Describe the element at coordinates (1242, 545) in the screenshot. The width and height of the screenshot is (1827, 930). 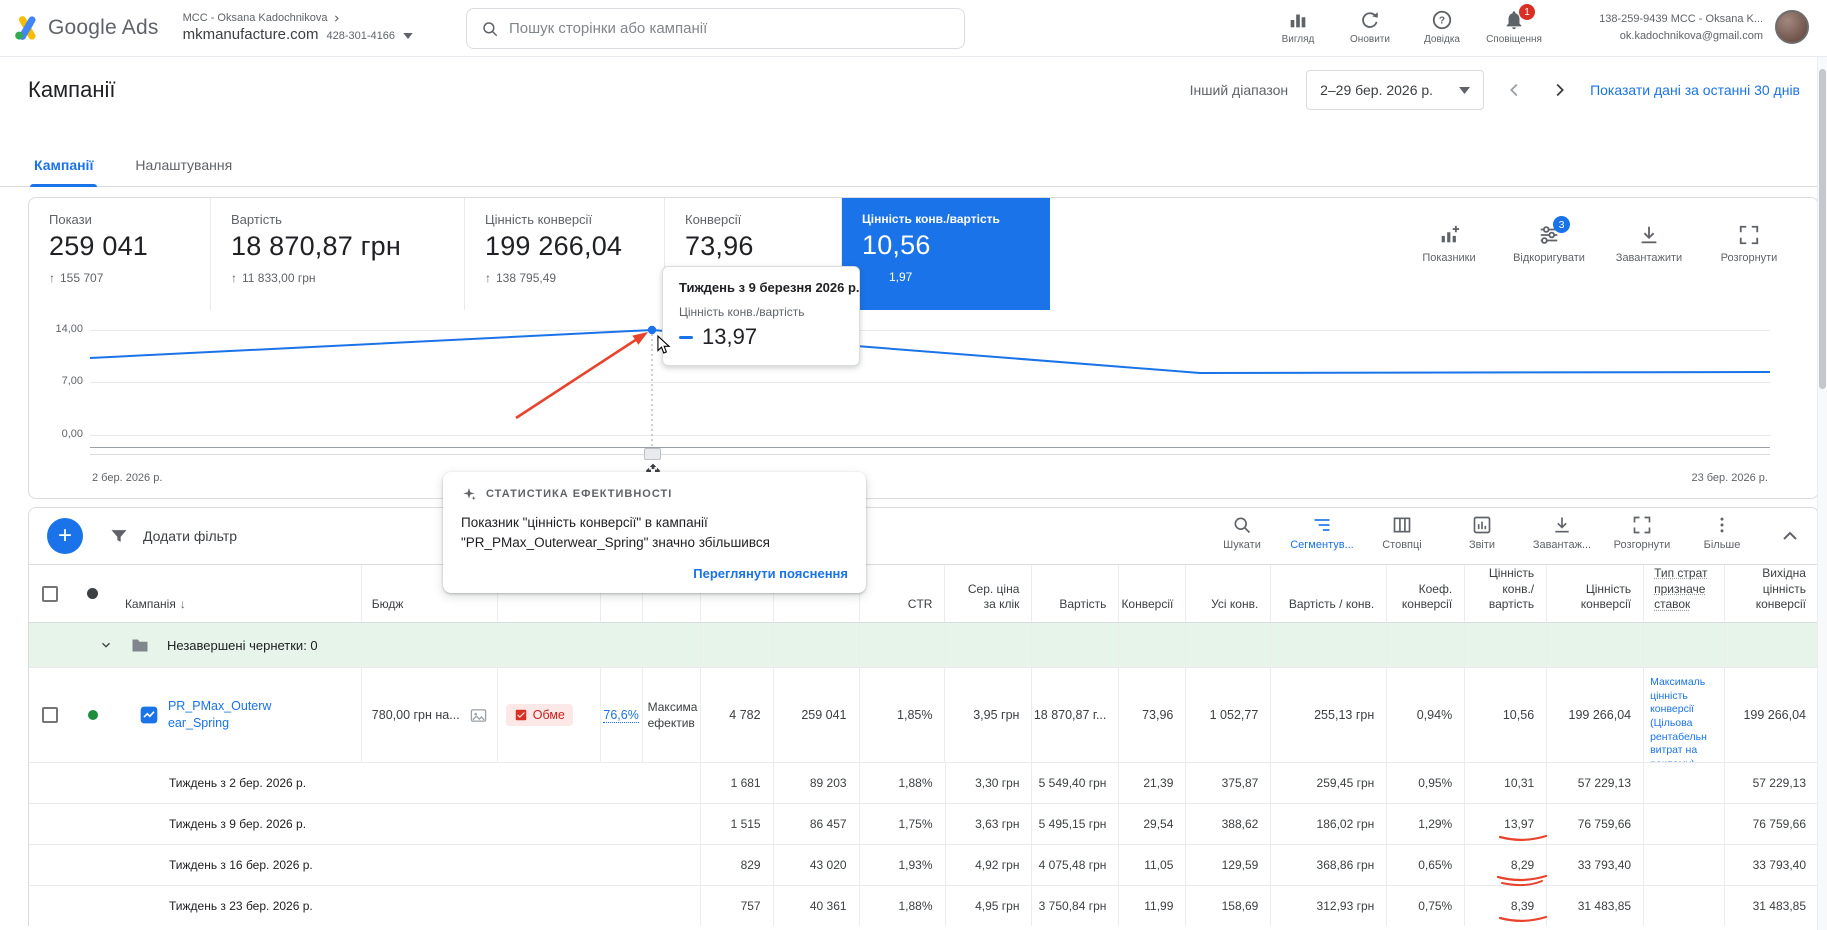
I see `tool-label: Шукати` at that location.